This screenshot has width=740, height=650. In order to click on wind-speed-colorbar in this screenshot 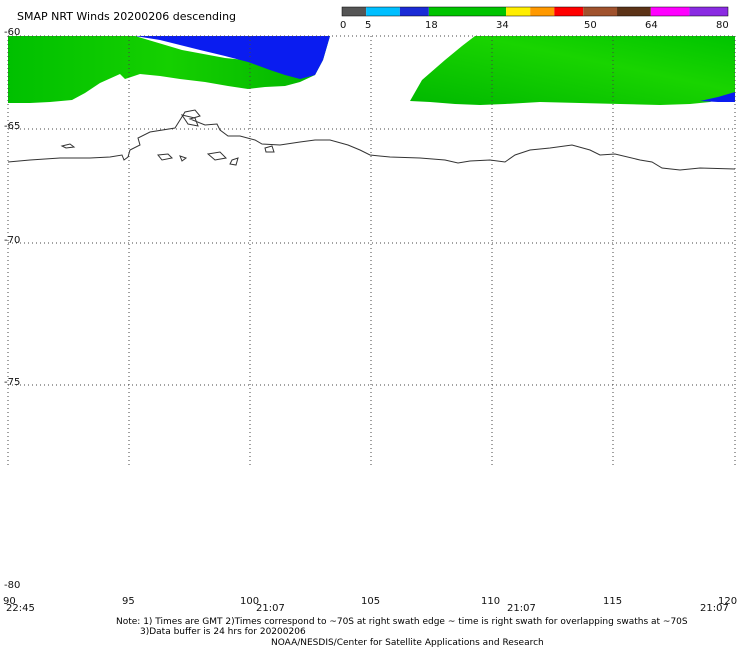, I will do `click(535, 11)`.